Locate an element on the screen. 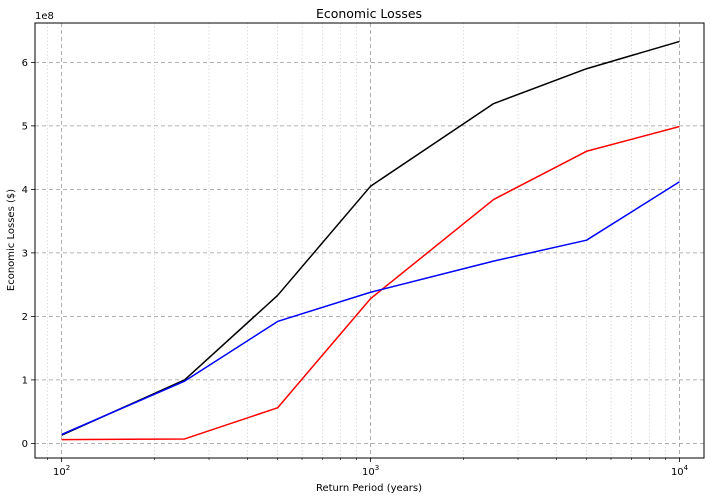 Image resolution: width=711 pixels, height=500 pixels. y-tick-label: 2 is located at coordinates (25, 317).